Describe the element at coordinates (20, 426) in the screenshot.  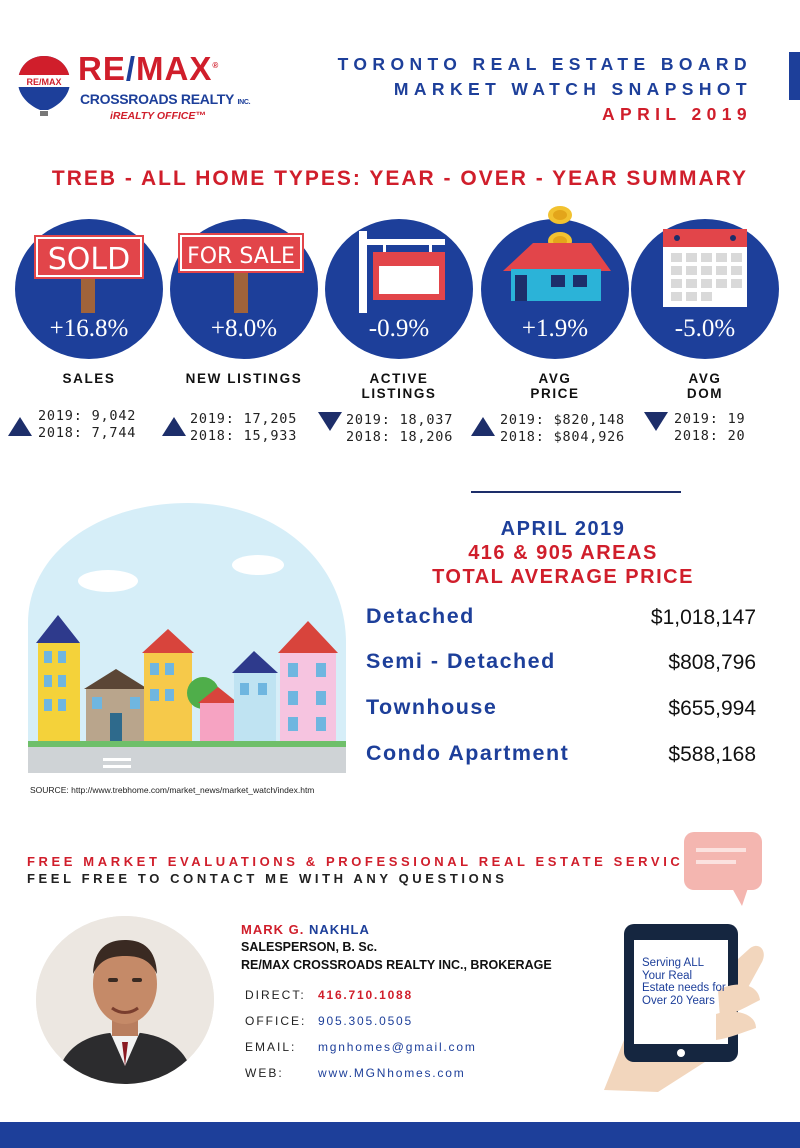
I see `sales-up-arrow-icon` at that location.